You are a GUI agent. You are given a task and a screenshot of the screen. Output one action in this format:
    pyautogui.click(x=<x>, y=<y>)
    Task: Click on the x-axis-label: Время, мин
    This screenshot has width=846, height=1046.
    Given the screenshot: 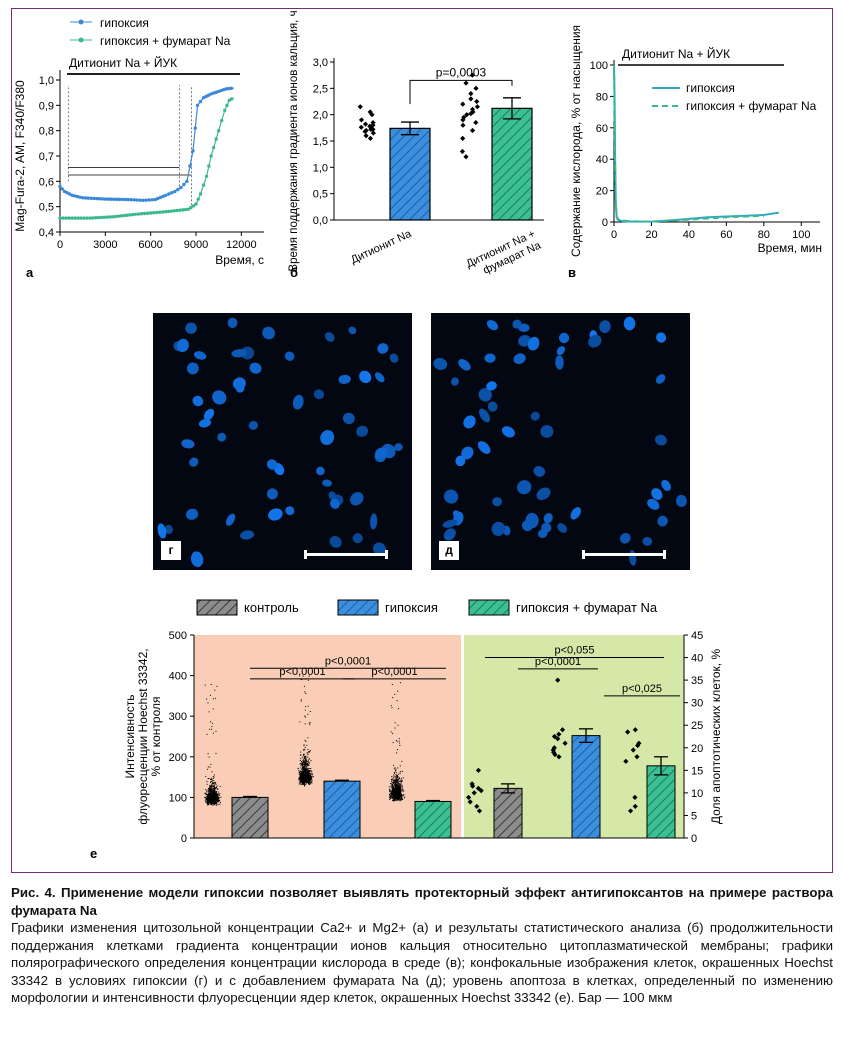 What is the action you would take?
    pyautogui.click(x=790, y=248)
    